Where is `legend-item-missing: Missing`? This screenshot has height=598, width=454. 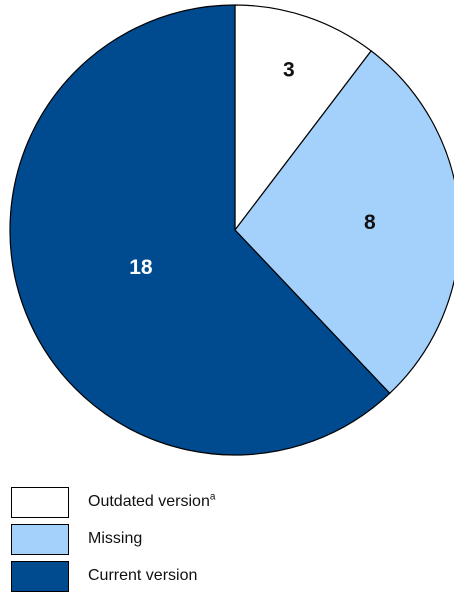 legend-item-missing: Missing is located at coordinates (113, 539).